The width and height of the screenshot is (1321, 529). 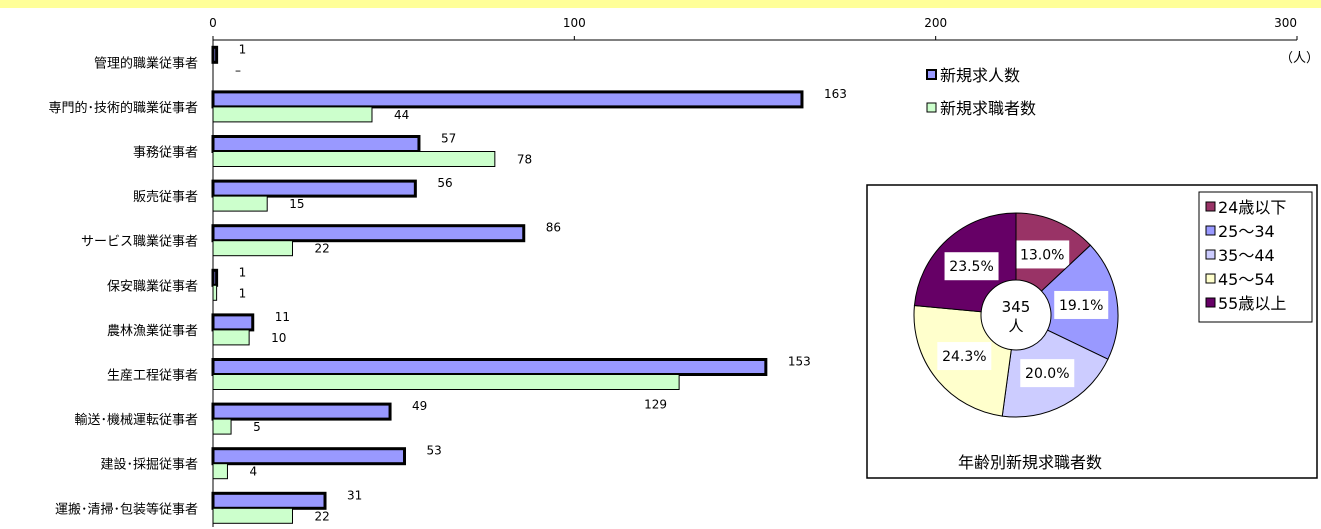 I want to click on pie-legend-box, so click(x=1255, y=257).